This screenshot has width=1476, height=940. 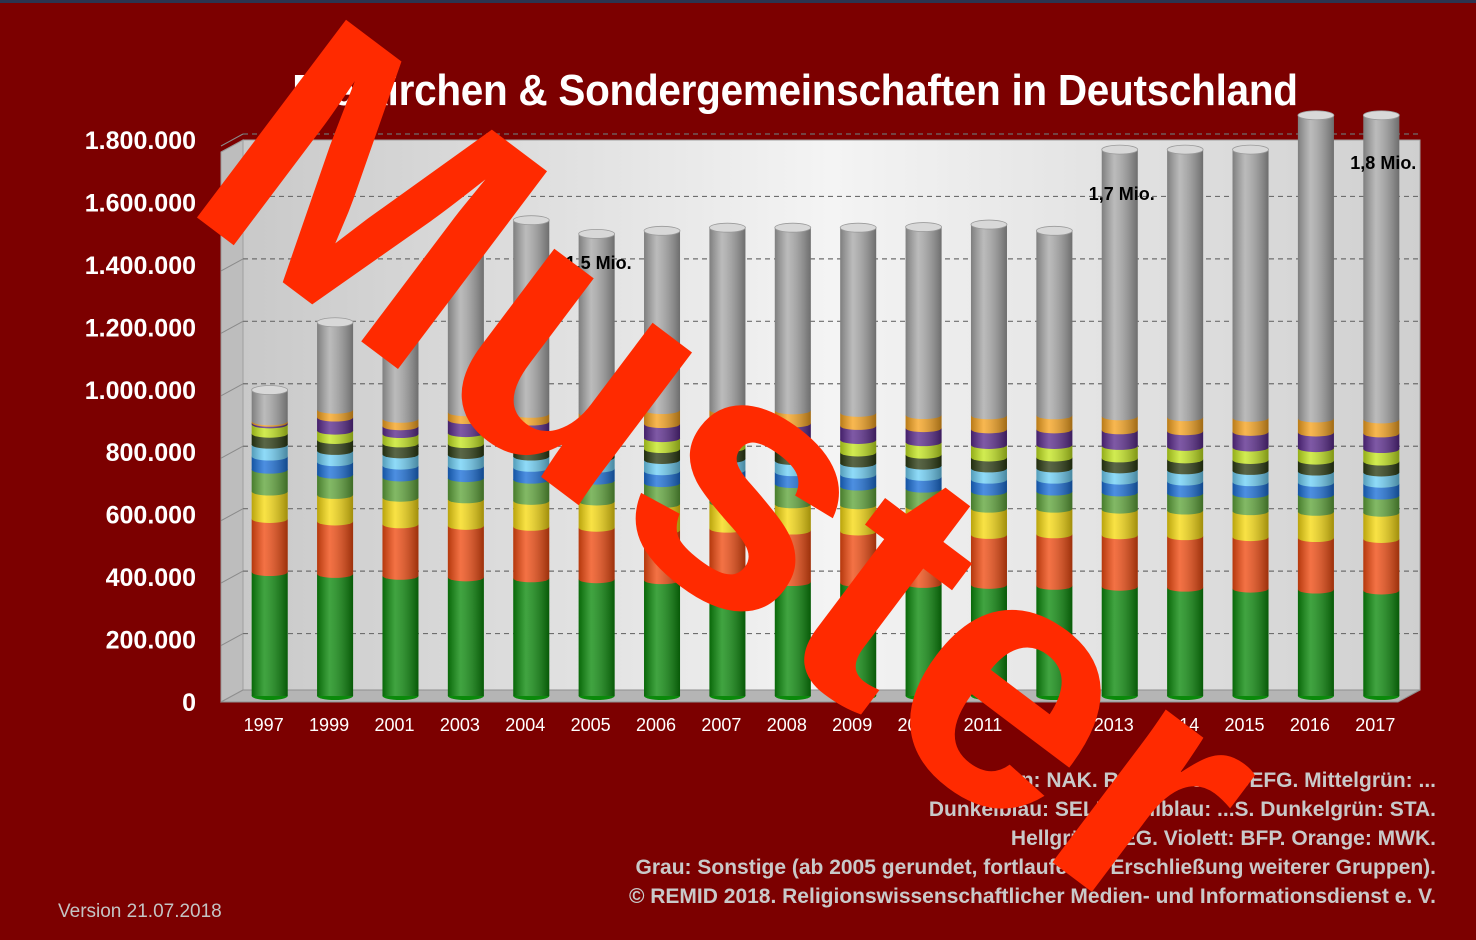 I want to click on bar-stack-2008, so click(x=793, y=461).